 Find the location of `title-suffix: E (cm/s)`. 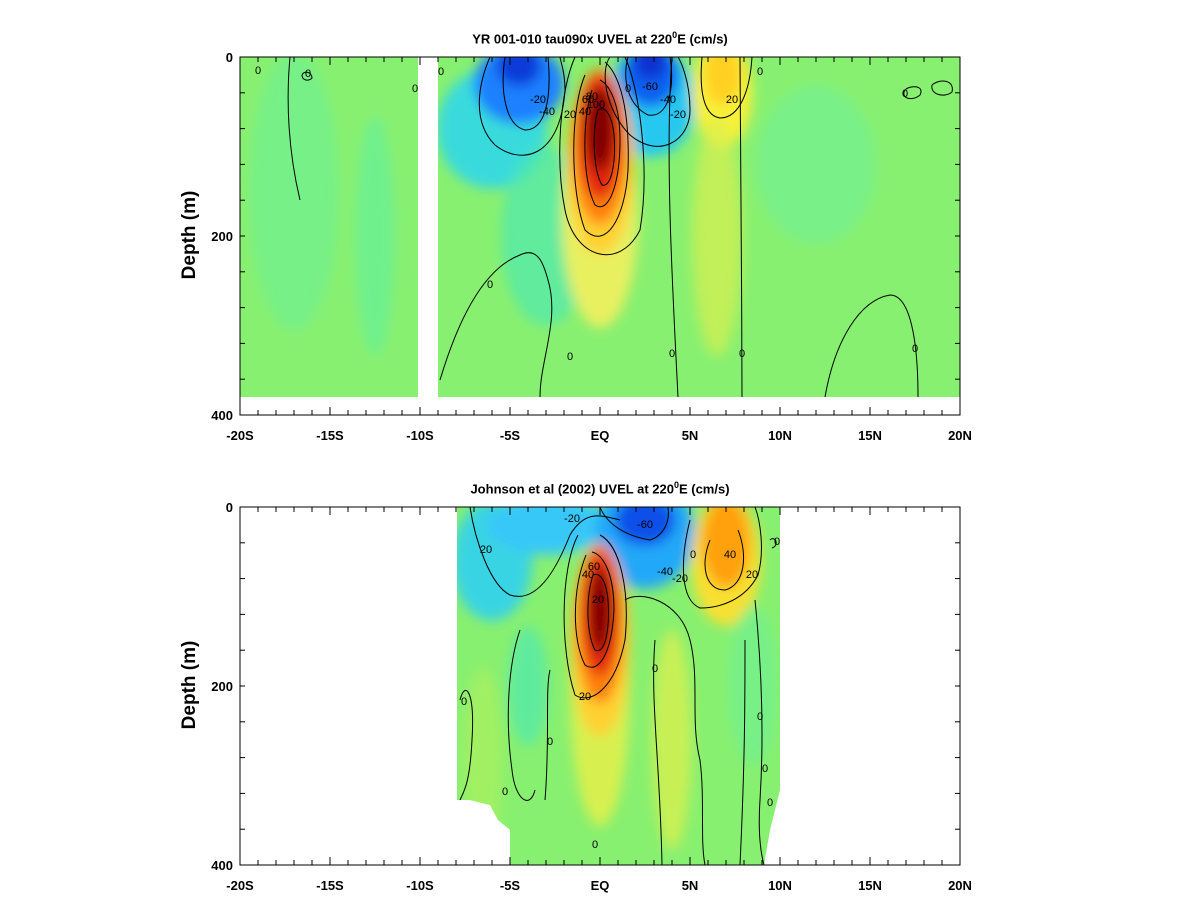

title-suffix: E (cm/s) is located at coordinates (702, 39).